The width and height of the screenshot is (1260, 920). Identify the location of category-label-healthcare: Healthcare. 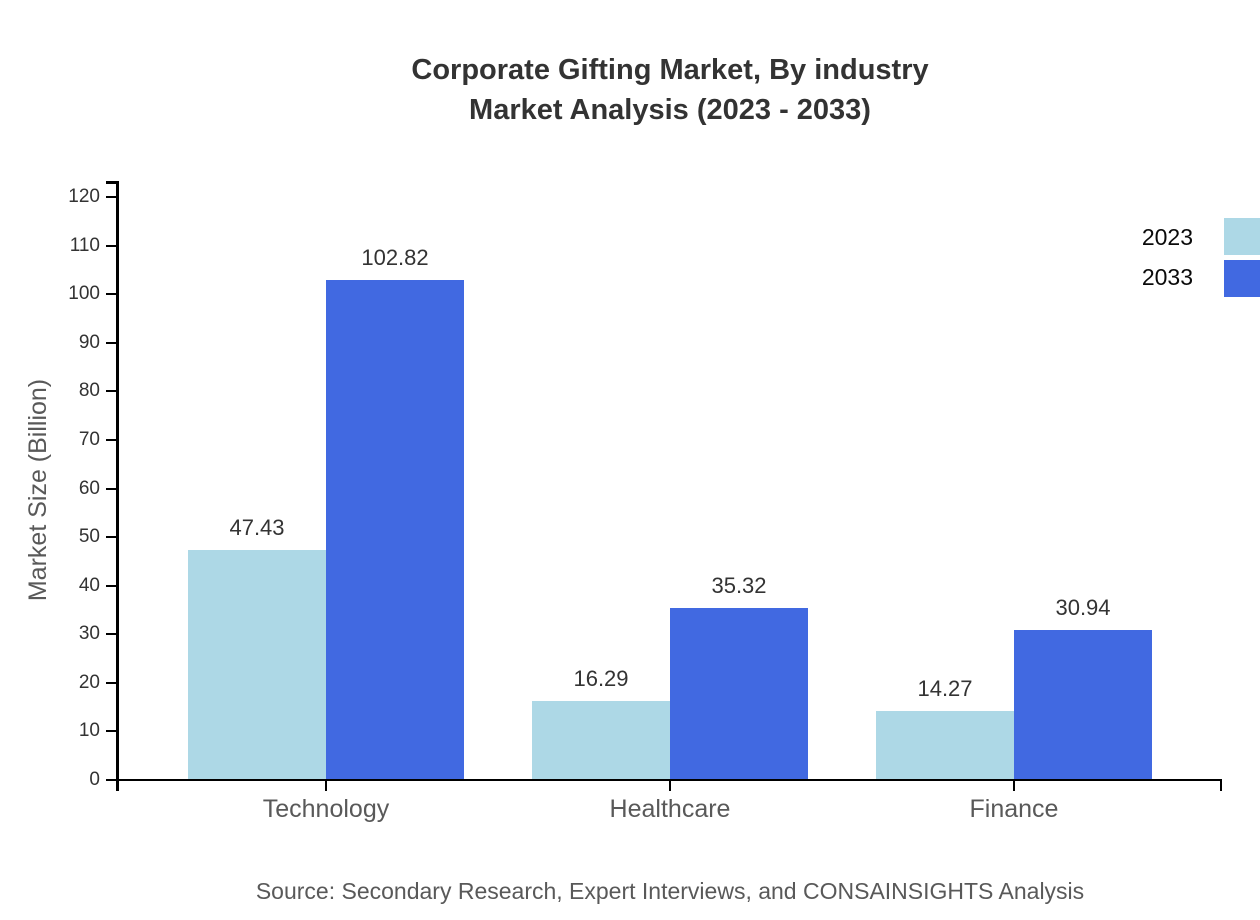
(670, 809).